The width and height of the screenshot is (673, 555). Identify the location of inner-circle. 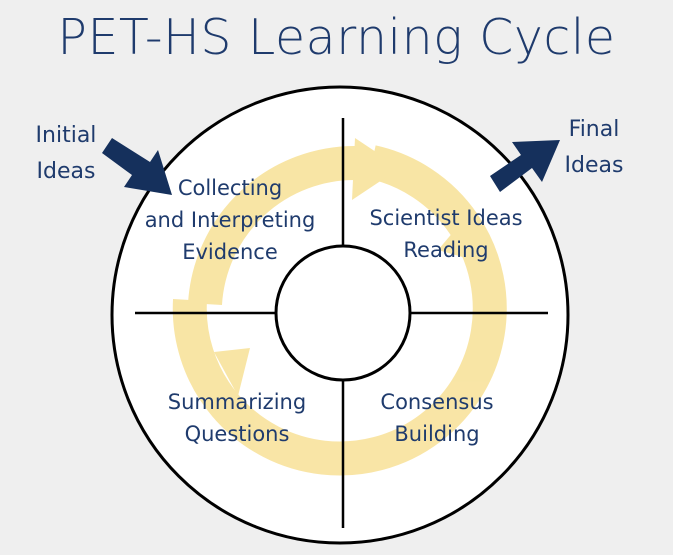
(343, 313).